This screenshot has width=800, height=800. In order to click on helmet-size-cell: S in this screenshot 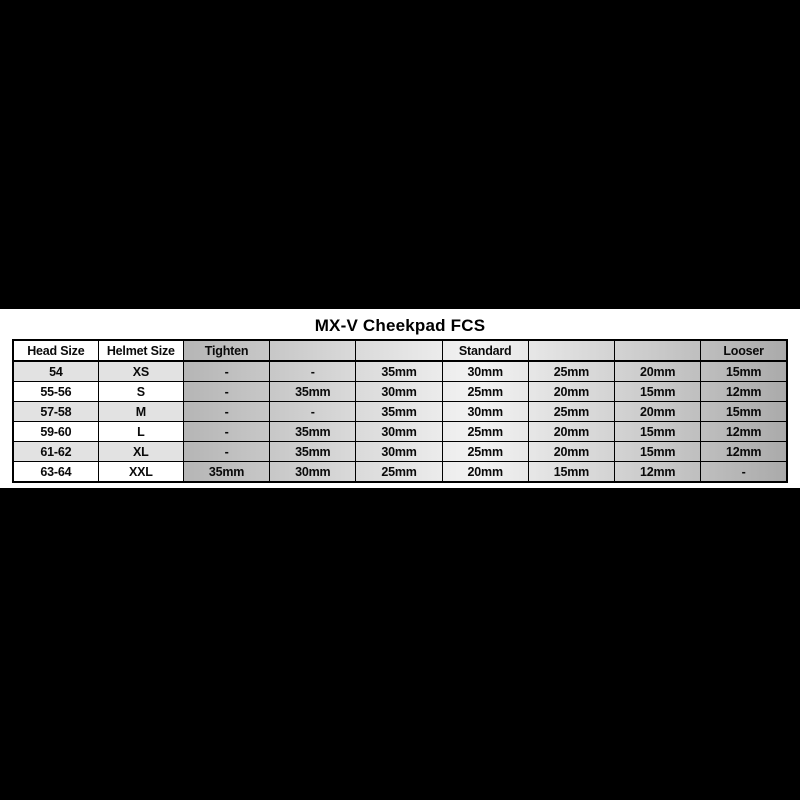, I will do `click(140, 391)`.